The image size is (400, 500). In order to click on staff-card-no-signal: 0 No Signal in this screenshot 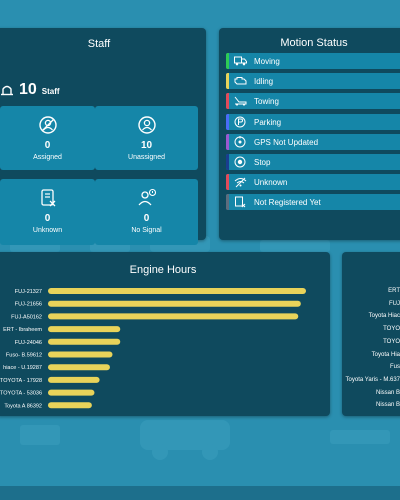, I will do `click(146, 212)`.